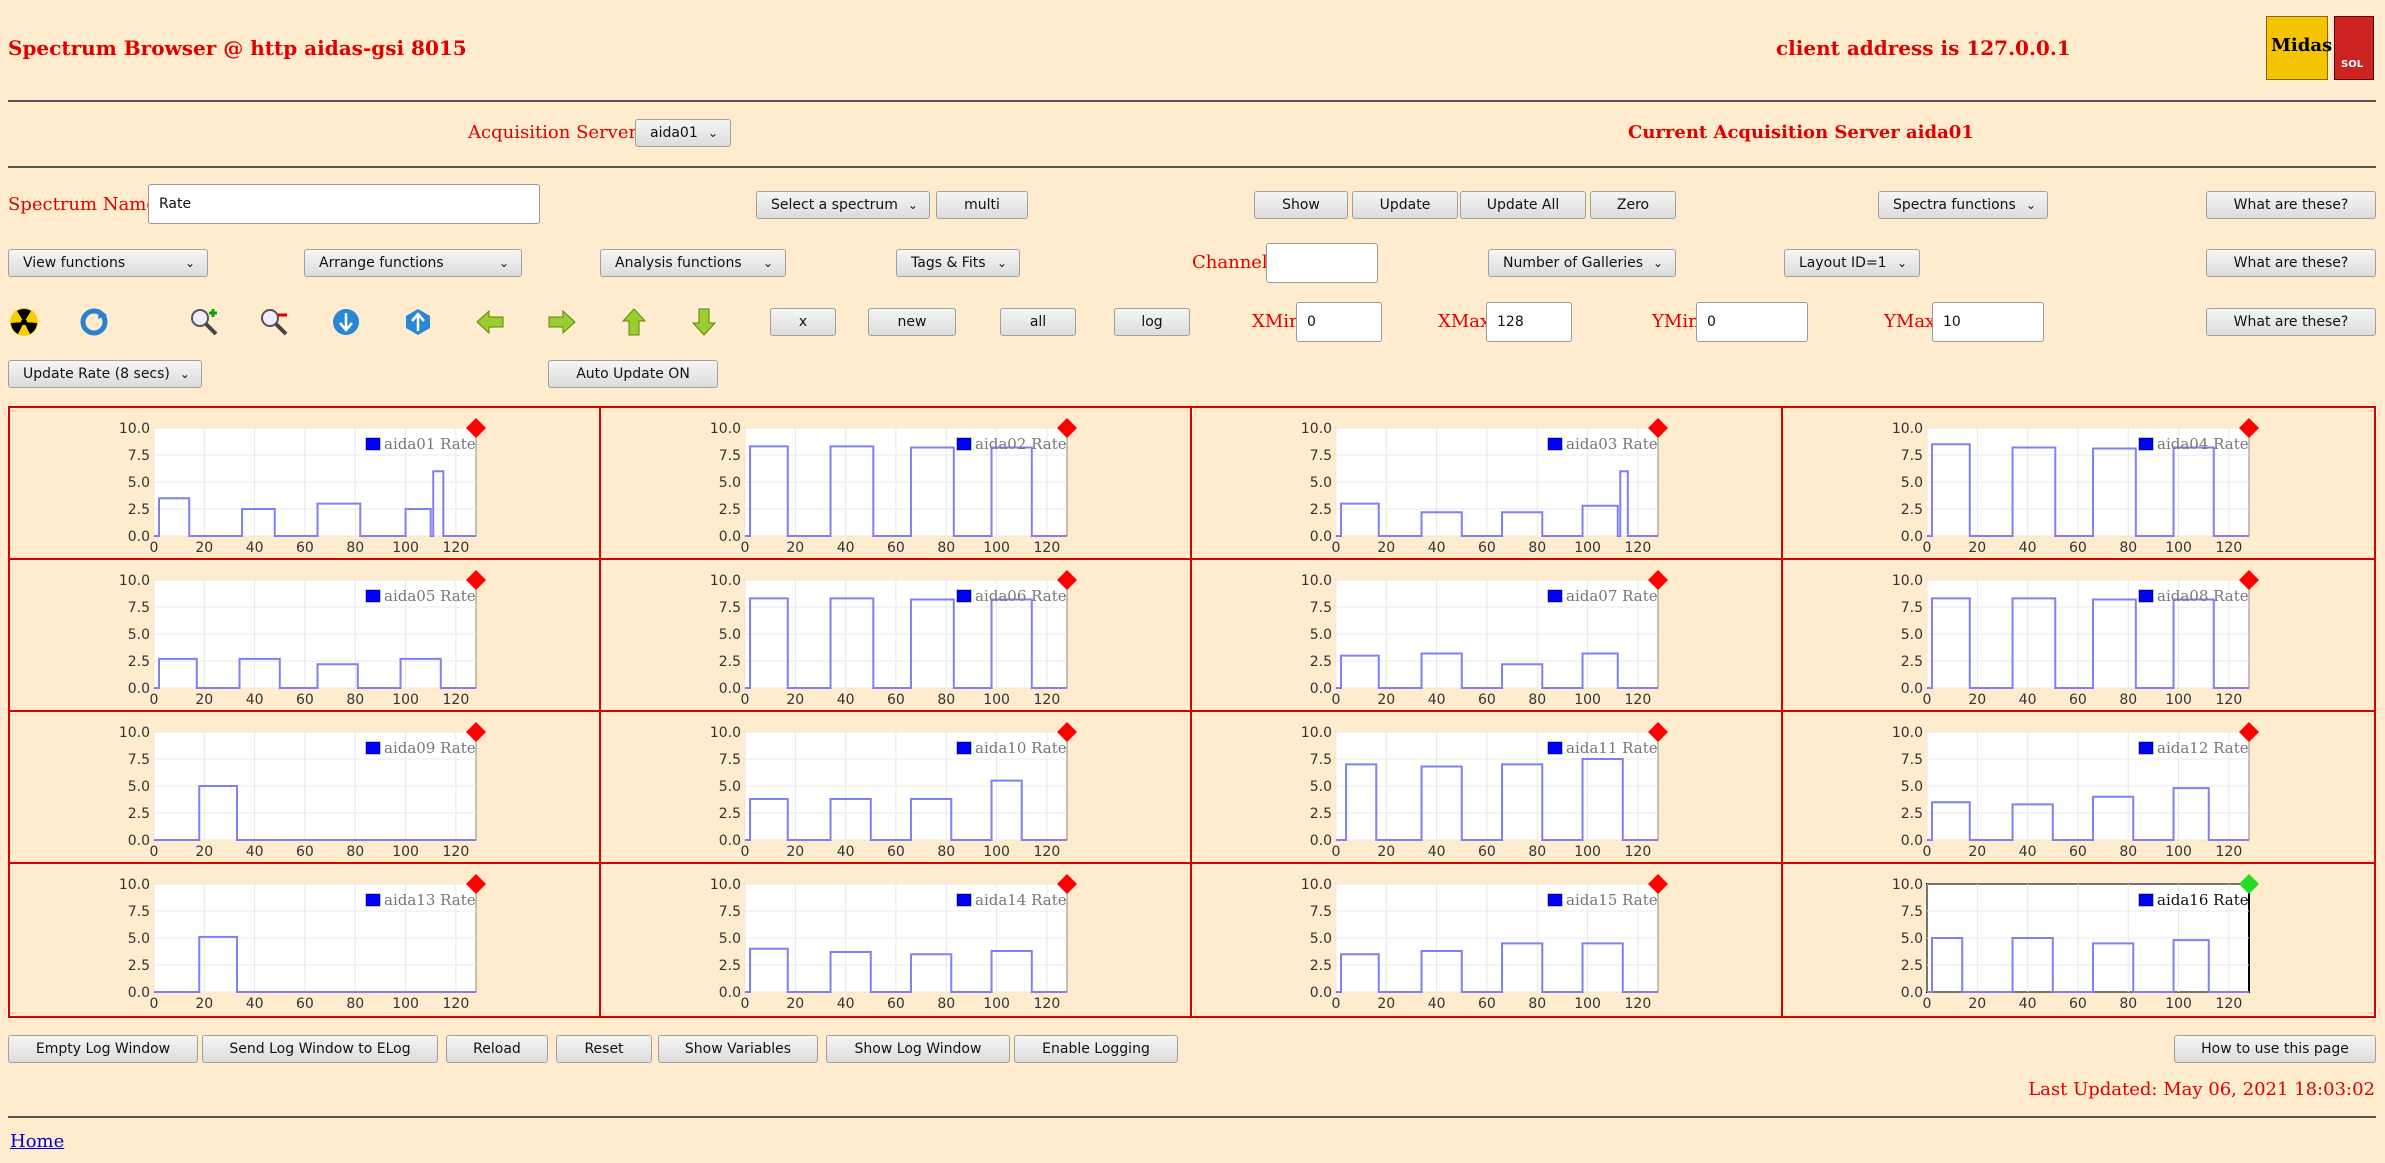 This screenshot has height=1163, width=2385. Describe the element at coordinates (1752, 322) in the screenshot. I see `ymin-input: 0` at that location.